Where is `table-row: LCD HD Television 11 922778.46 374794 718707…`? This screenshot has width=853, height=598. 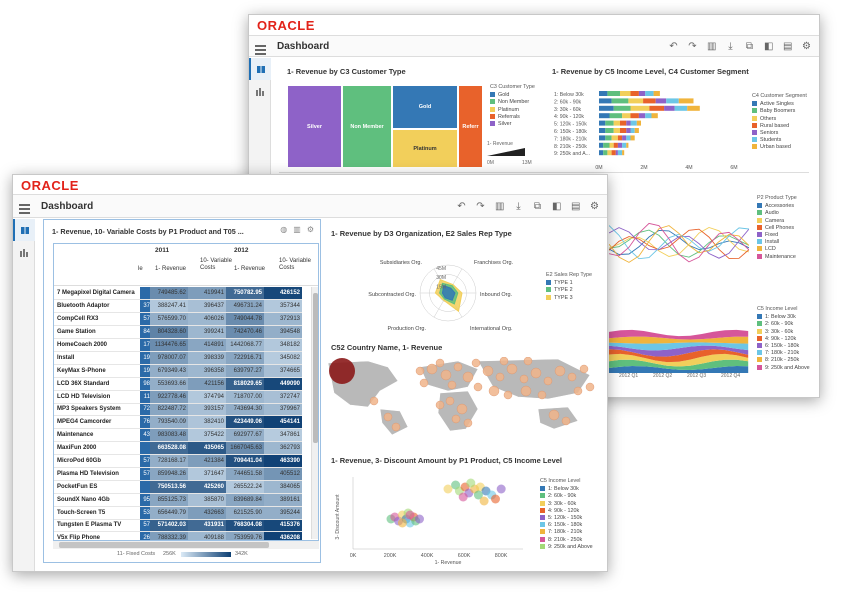
table-row: LCD HD Television 11 922778.46 374794 718707… is located at coordinates (178, 397).